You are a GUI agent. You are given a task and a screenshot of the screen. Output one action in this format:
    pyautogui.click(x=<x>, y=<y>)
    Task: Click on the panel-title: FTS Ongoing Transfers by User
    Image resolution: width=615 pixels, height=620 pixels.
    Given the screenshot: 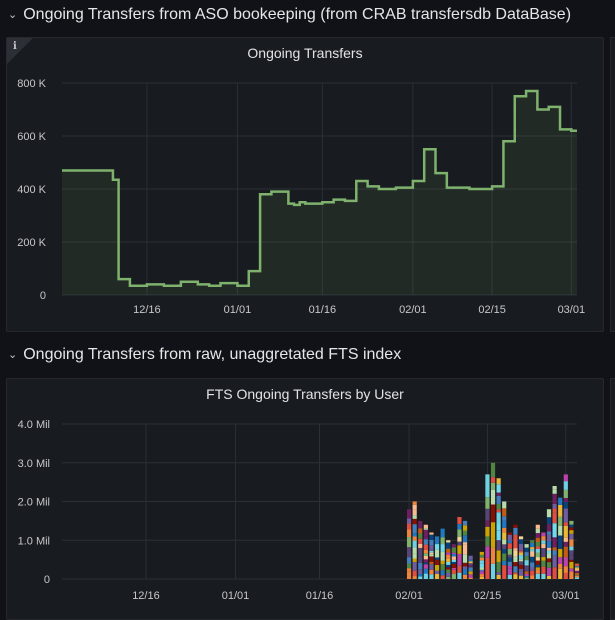 What is the action you would take?
    pyautogui.click(x=305, y=394)
    